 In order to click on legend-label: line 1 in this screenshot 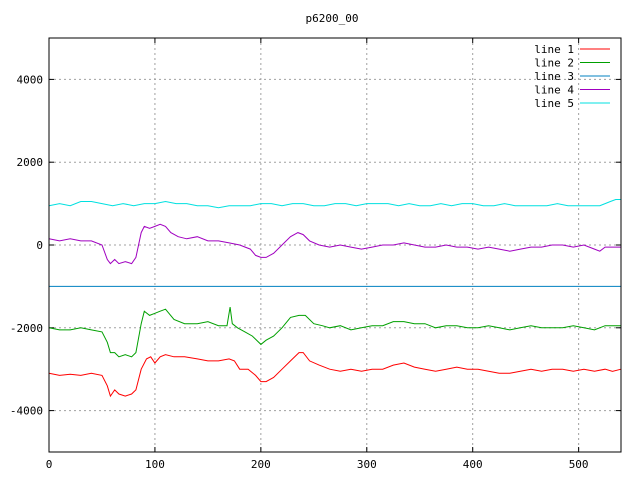, I will do `click(554, 49)`.